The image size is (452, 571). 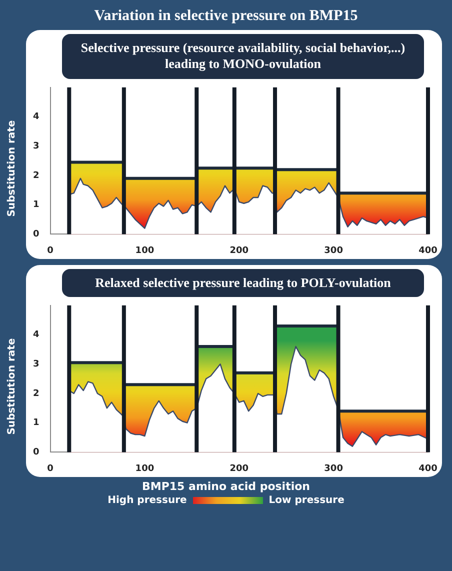 I want to click on chart-title: Variation in selective pressure on BMP15, so click(x=226, y=16).